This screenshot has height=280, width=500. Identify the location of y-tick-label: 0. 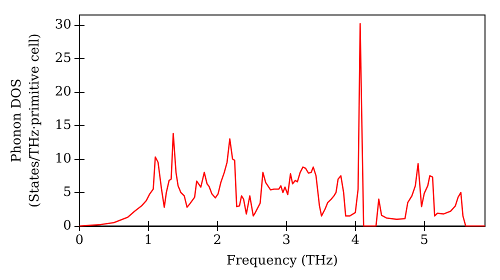
(67, 226).